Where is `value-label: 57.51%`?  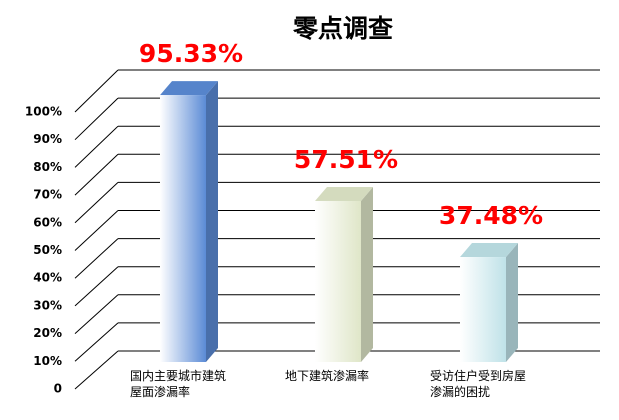 value-label: 57.51% is located at coordinates (346, 159).